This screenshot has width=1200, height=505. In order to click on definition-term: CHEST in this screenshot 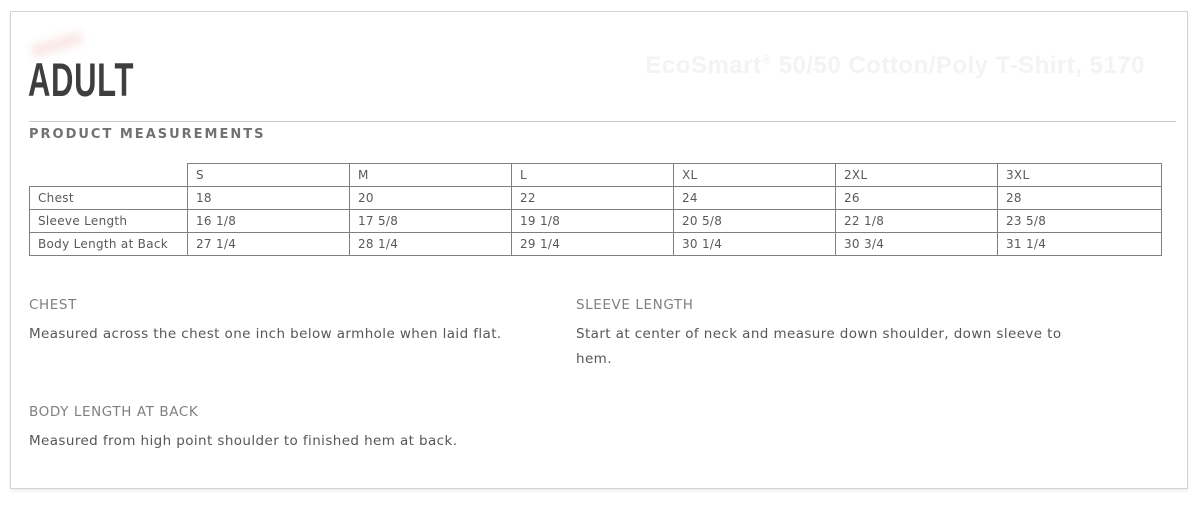, I will do `click(53, 305)`.